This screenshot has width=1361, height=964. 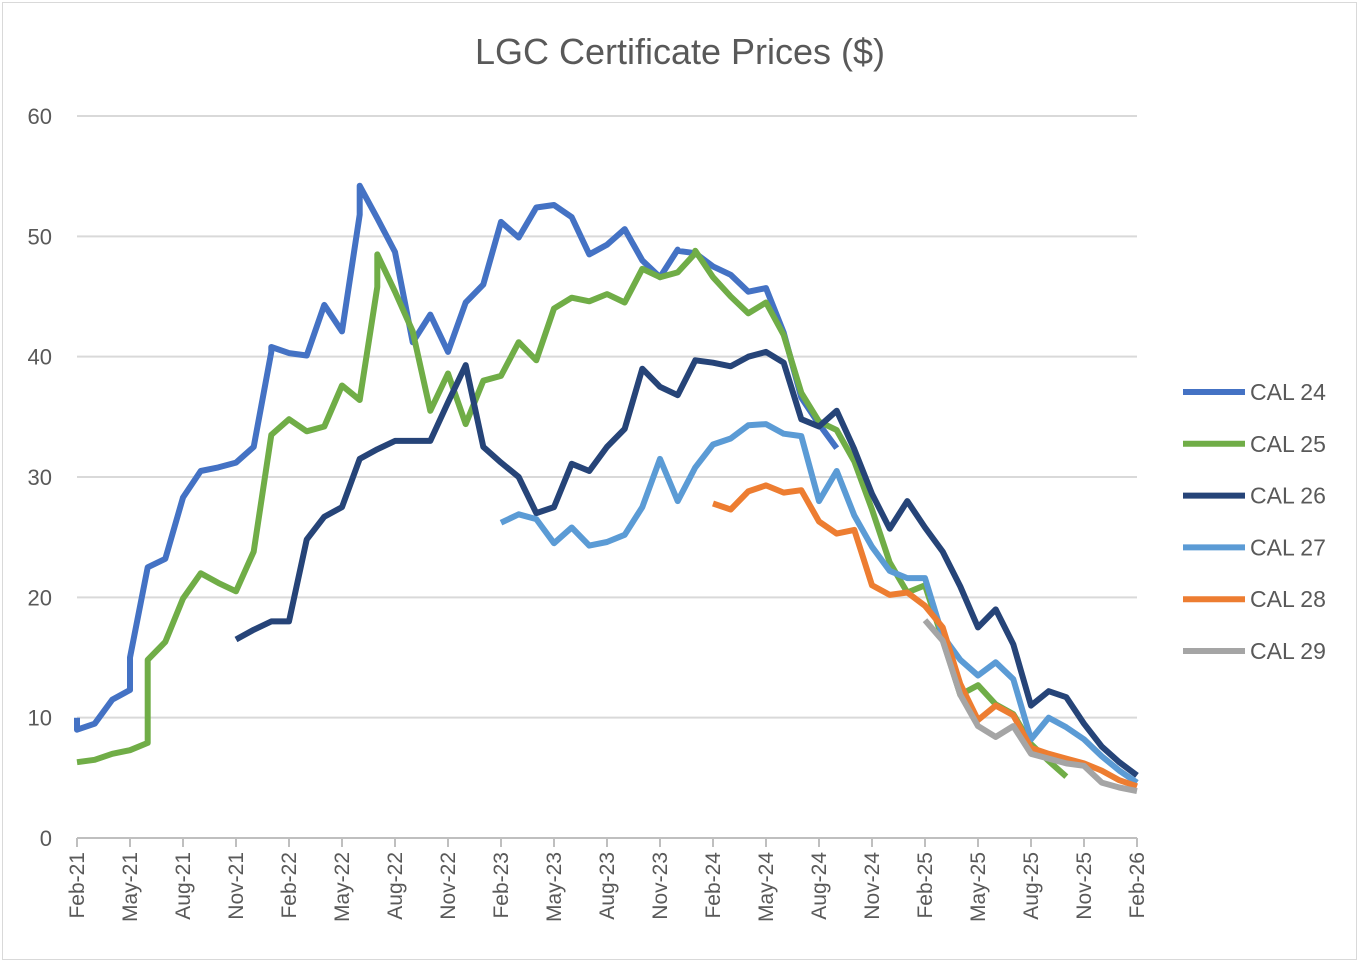 What do you see at coordinates (607, 886) in the screenshot?
I see `x-tick-label: Aug-23` at bounding box center [607, 886].